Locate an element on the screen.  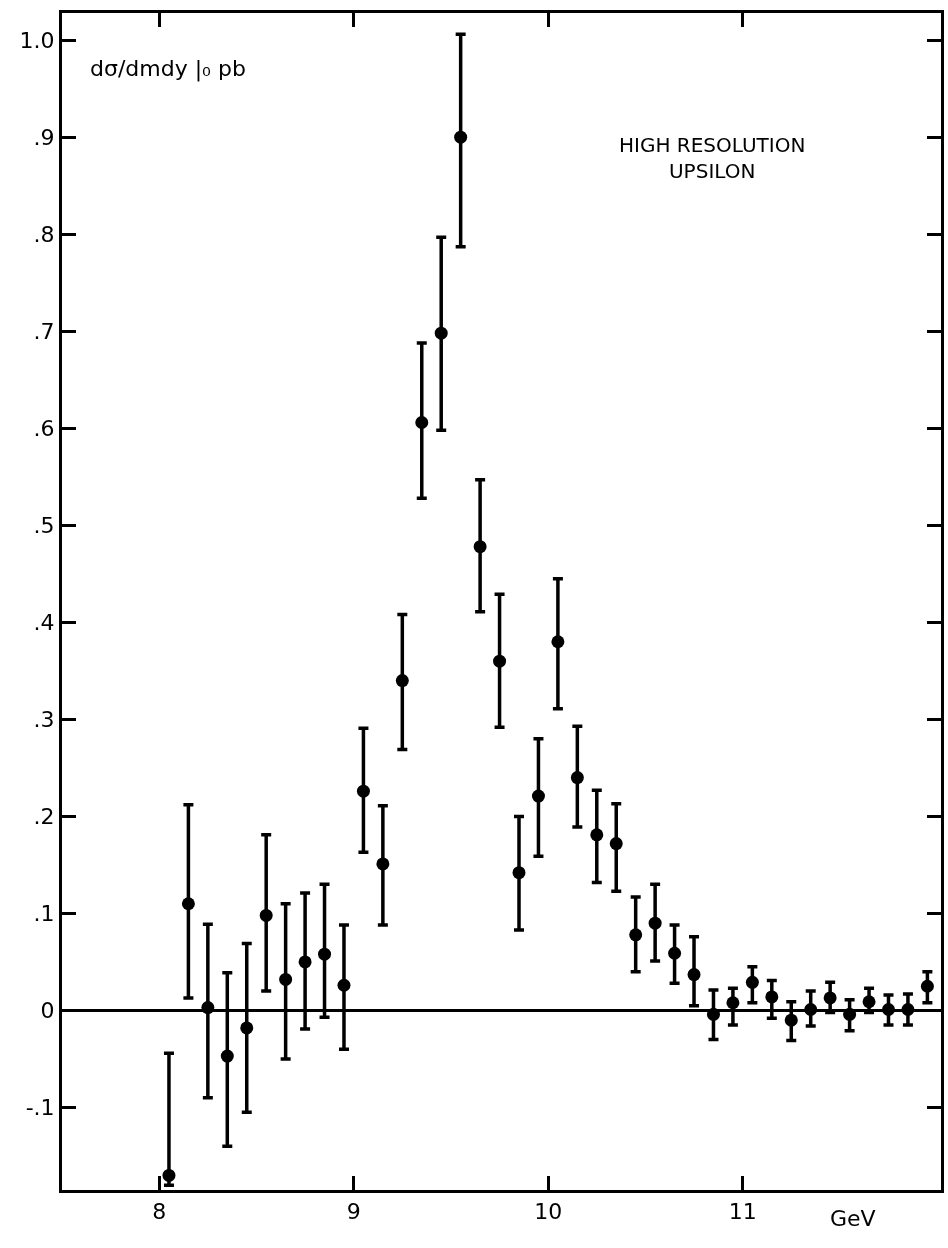
x-tick-label: 9 is located at coordinates (353, 1212).